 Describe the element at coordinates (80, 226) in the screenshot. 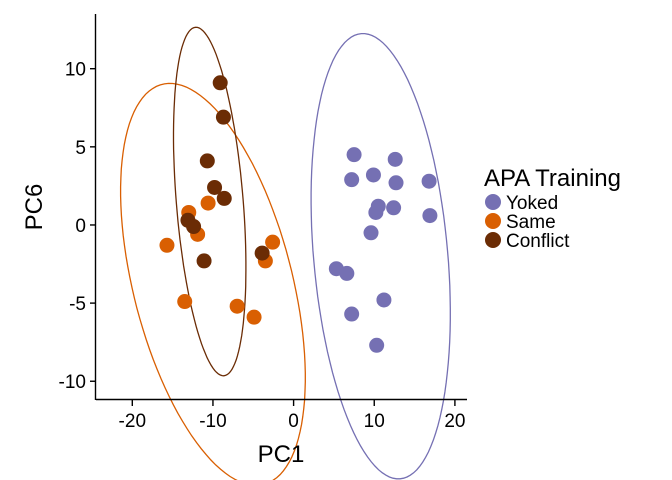

I see `y-tick-label: 0` at that location.